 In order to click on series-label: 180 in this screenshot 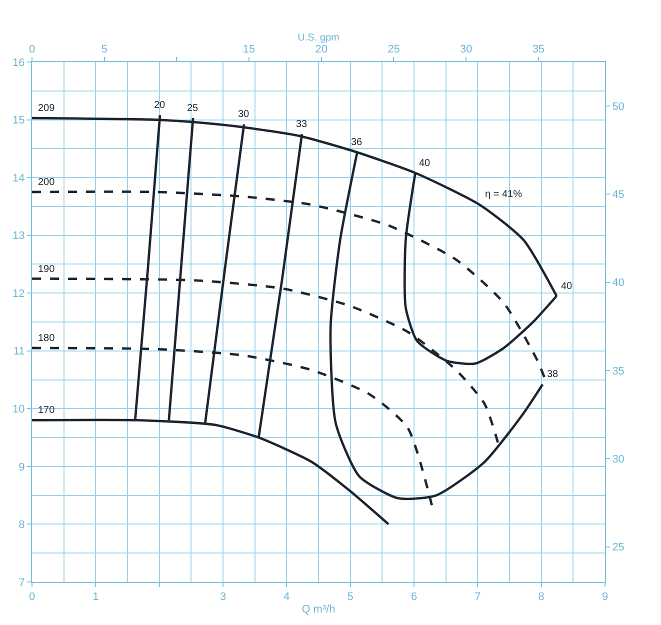, I will do `click(47, 338)`.